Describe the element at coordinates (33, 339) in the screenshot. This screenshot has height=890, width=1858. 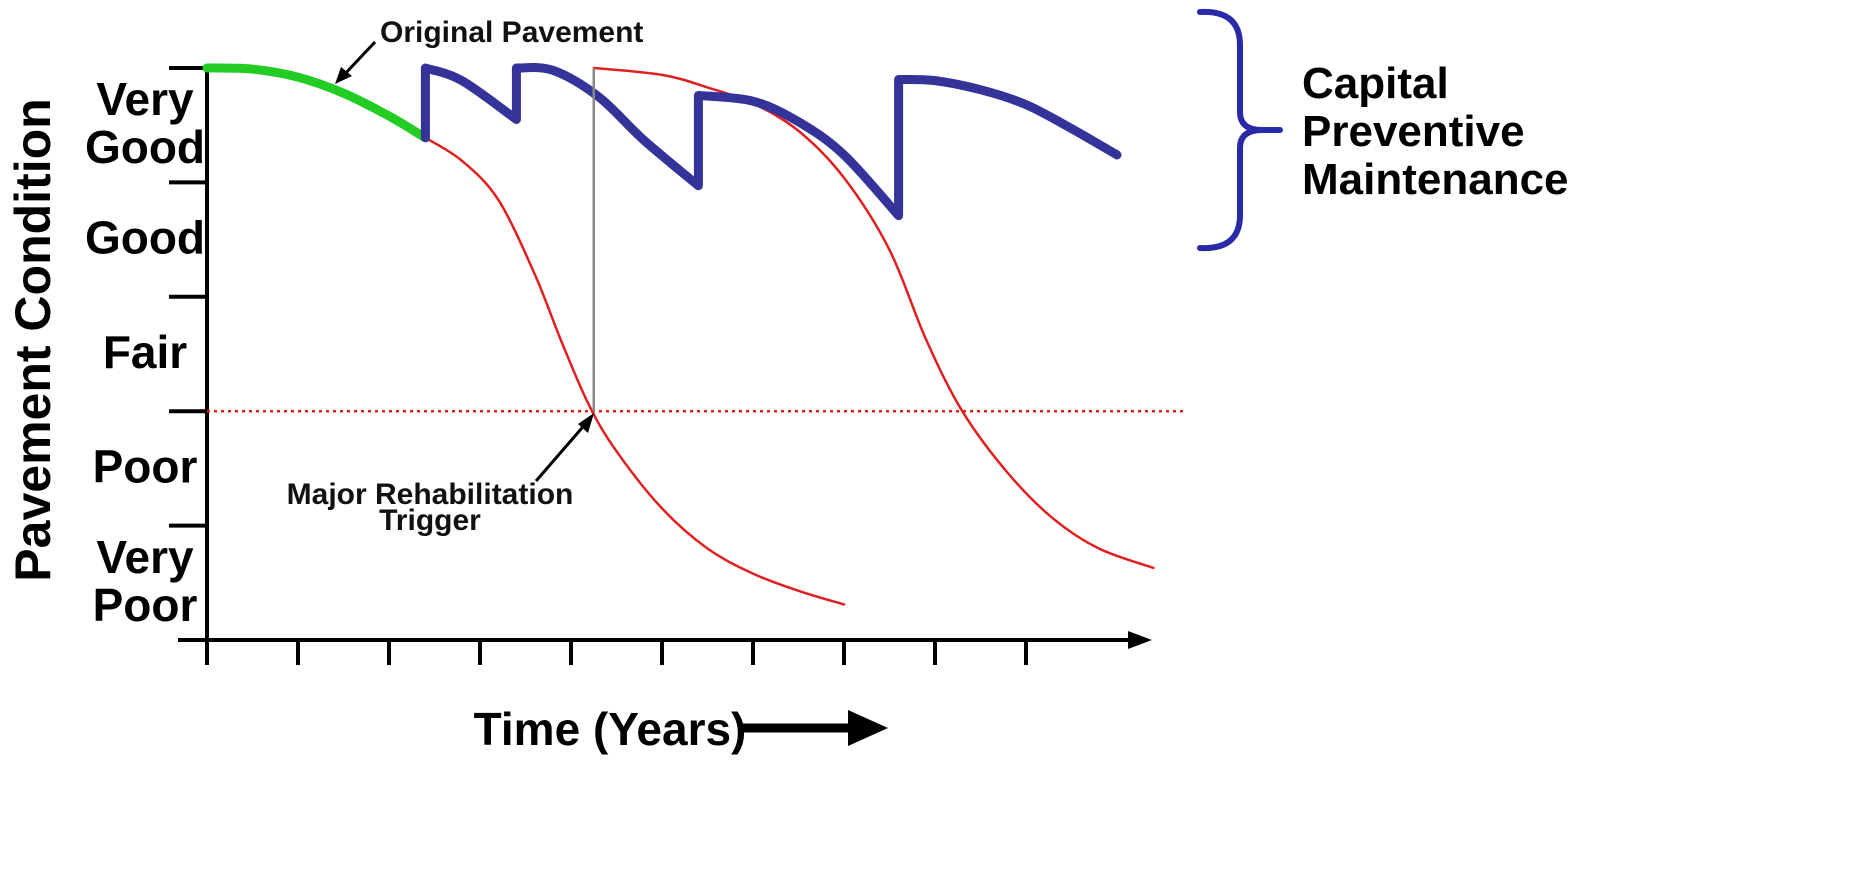
I see `y-axis-title: Pavement Condition` at that location.